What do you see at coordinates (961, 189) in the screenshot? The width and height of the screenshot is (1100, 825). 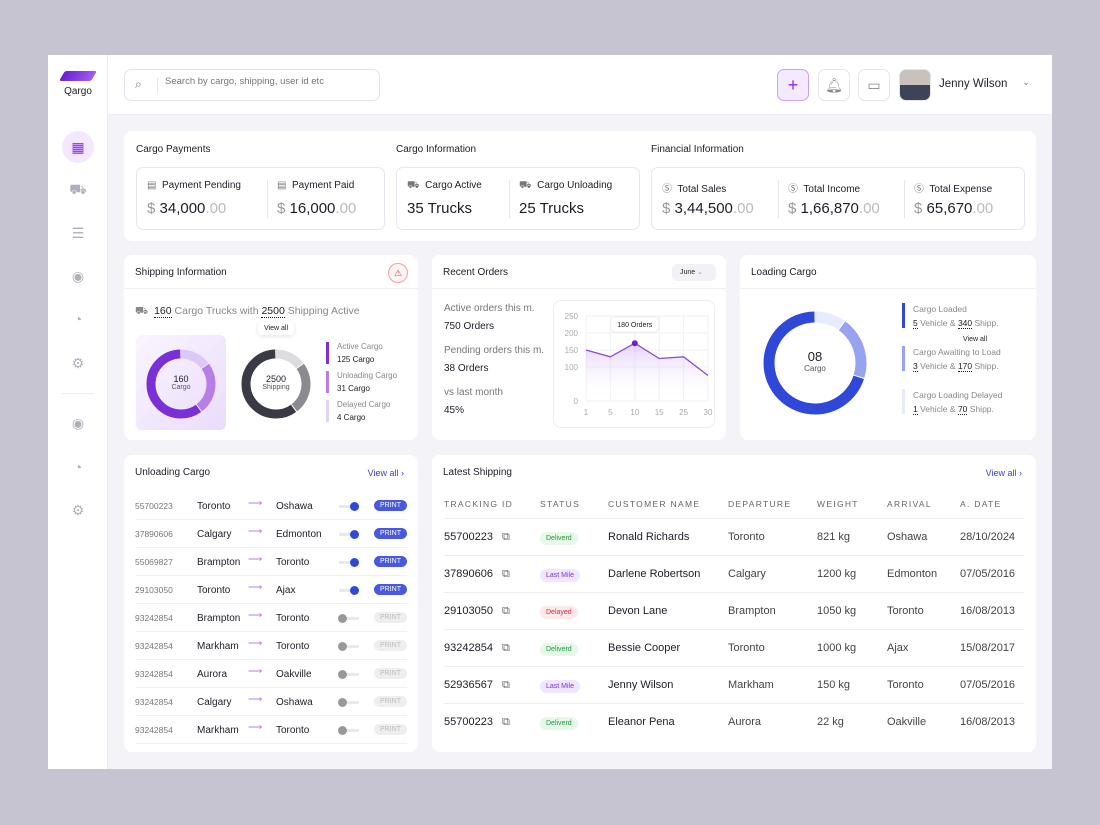 I see `stat-label-text: Total Expense` at bounding box center [961, 189].